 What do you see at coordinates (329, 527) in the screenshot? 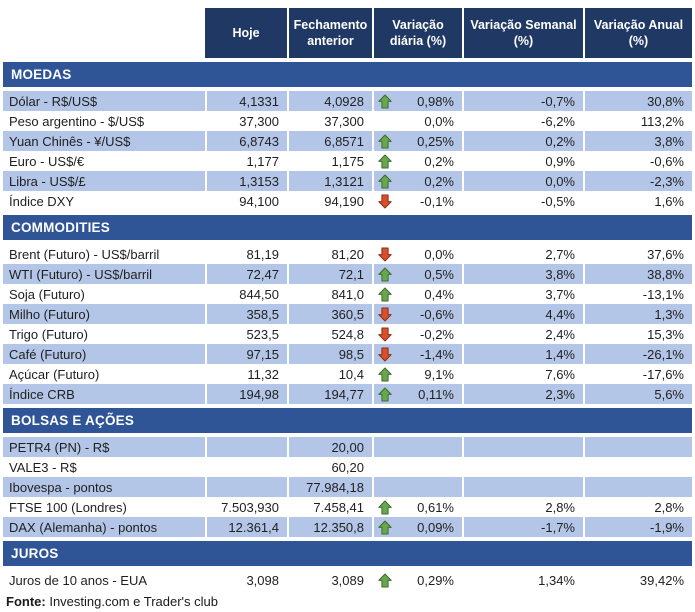
I see `fechamento-cell: 12.350,8` at bounding box center [329, 527].